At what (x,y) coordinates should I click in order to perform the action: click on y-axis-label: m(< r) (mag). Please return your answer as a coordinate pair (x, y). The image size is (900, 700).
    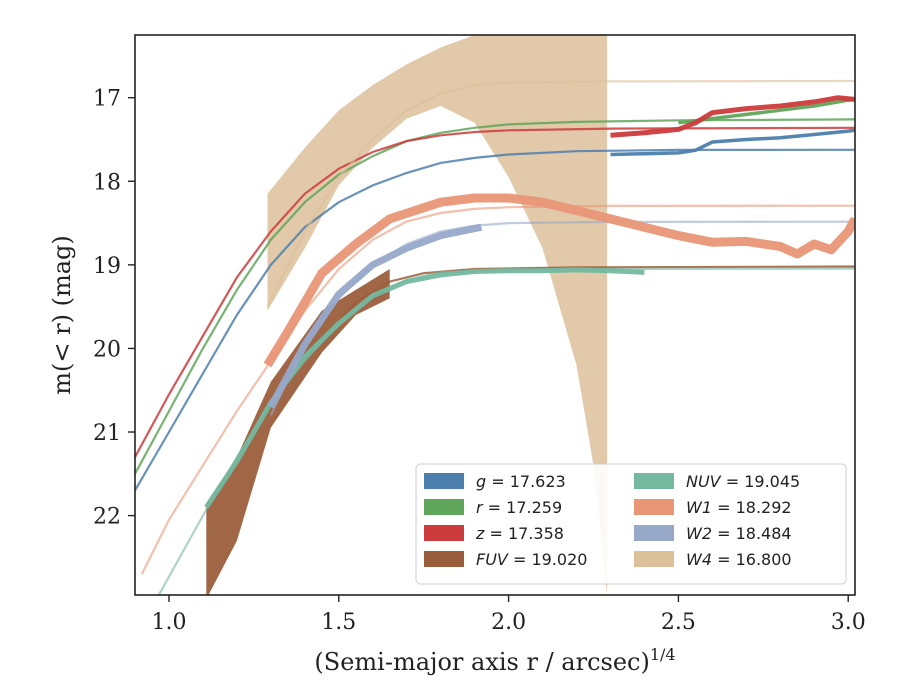
    Looking at the image, I should click on (62, 314).